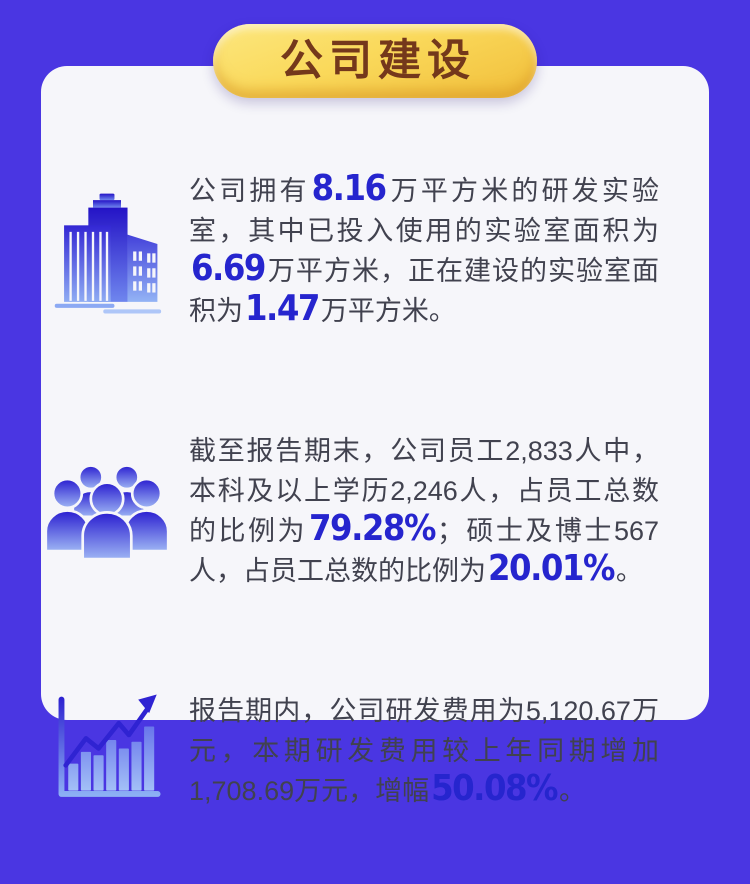  What do you see at coordinates (282, 308) in the screenshot?
I see `stat-lab-under-construction: 1.47` at bounding box center [282, 308].